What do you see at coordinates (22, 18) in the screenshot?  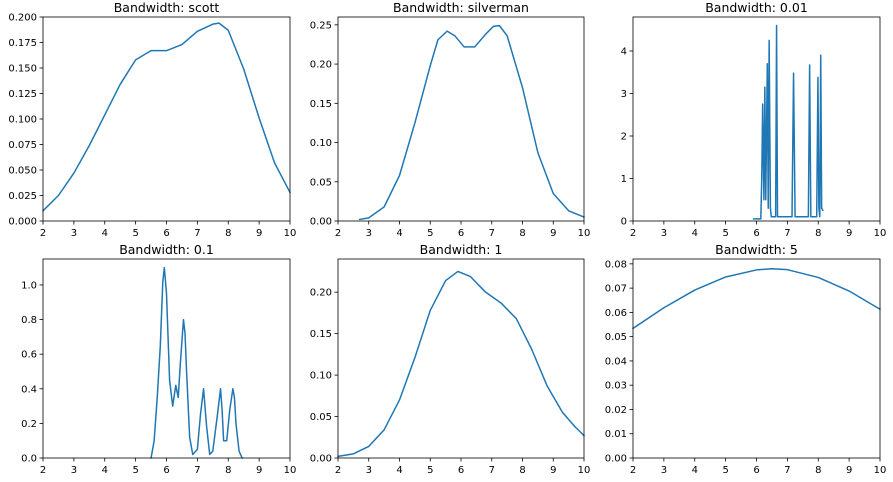 I see `y-tick-label: 0.200` at bounding box center [22, 18].